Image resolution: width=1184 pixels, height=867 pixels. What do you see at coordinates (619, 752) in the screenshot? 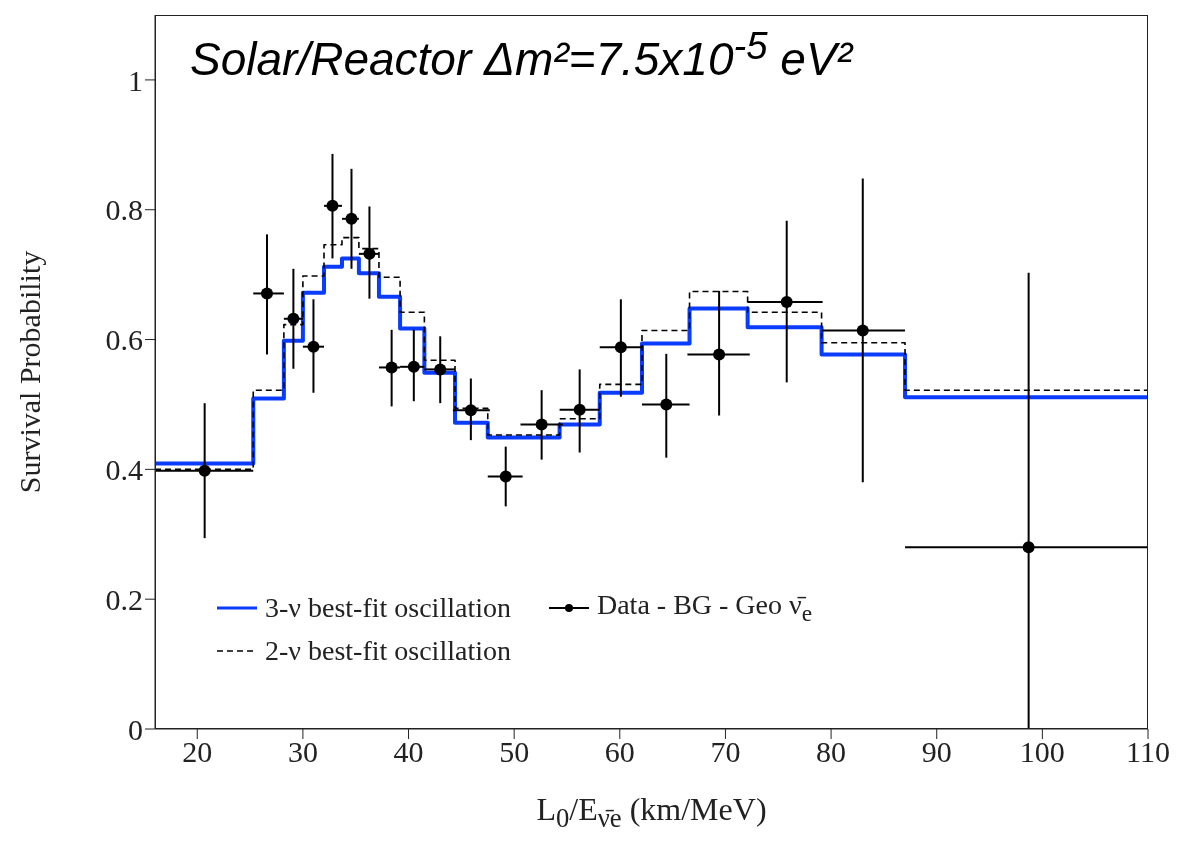
I see `x-tick-label: 60` at bounding box center [619, 752].